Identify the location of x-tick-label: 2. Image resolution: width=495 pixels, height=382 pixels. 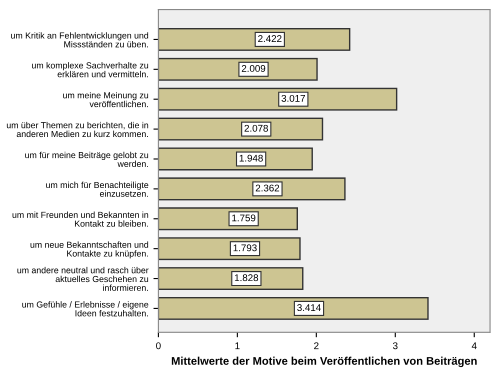
(316, 346).